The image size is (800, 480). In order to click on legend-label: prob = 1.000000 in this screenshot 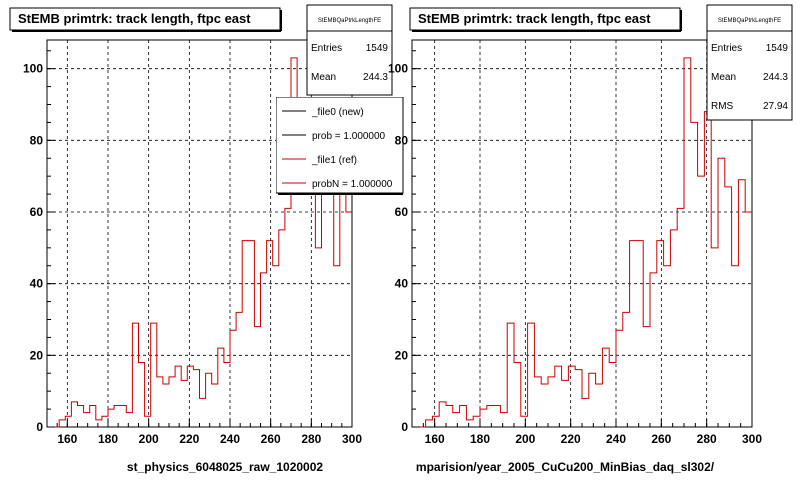, I will do `click(349, 136)`.